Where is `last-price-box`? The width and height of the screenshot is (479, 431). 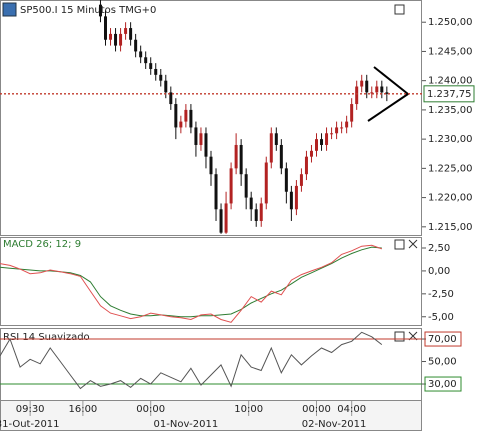 last-price-box is located at coordinates (449, 94).